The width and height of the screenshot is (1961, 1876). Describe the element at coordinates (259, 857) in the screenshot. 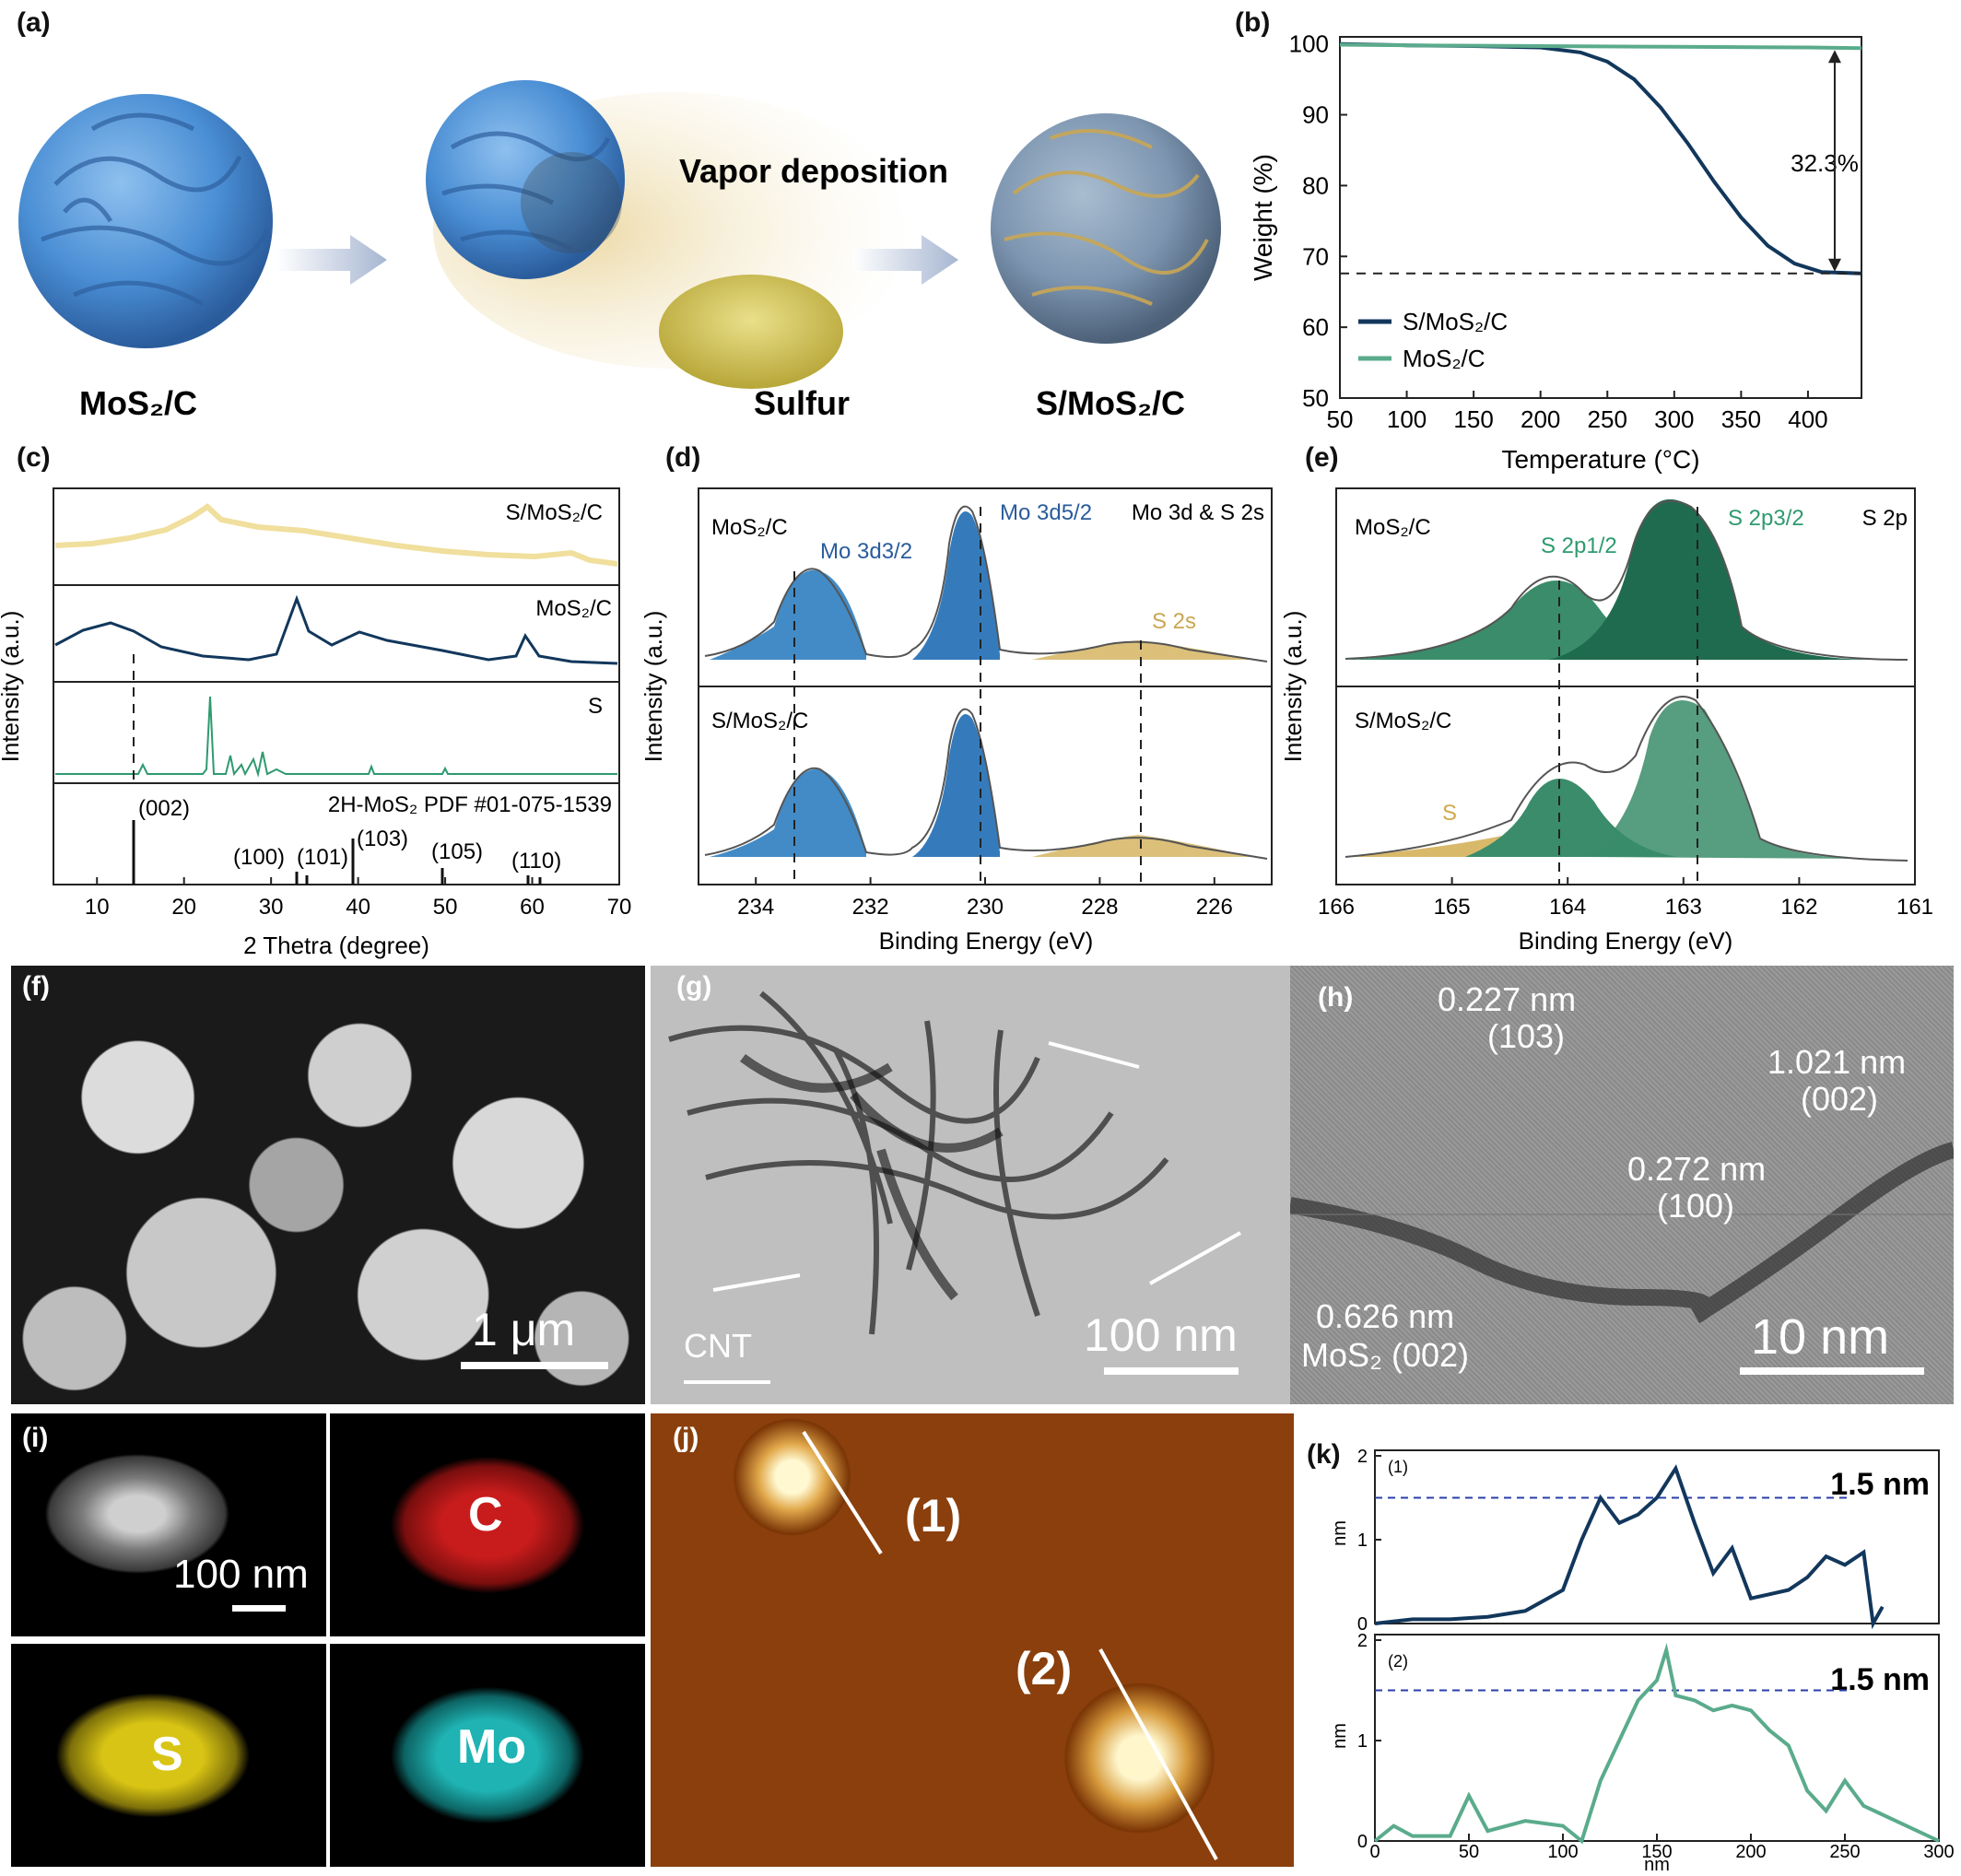

I see `peak-100: (100)` at that location.